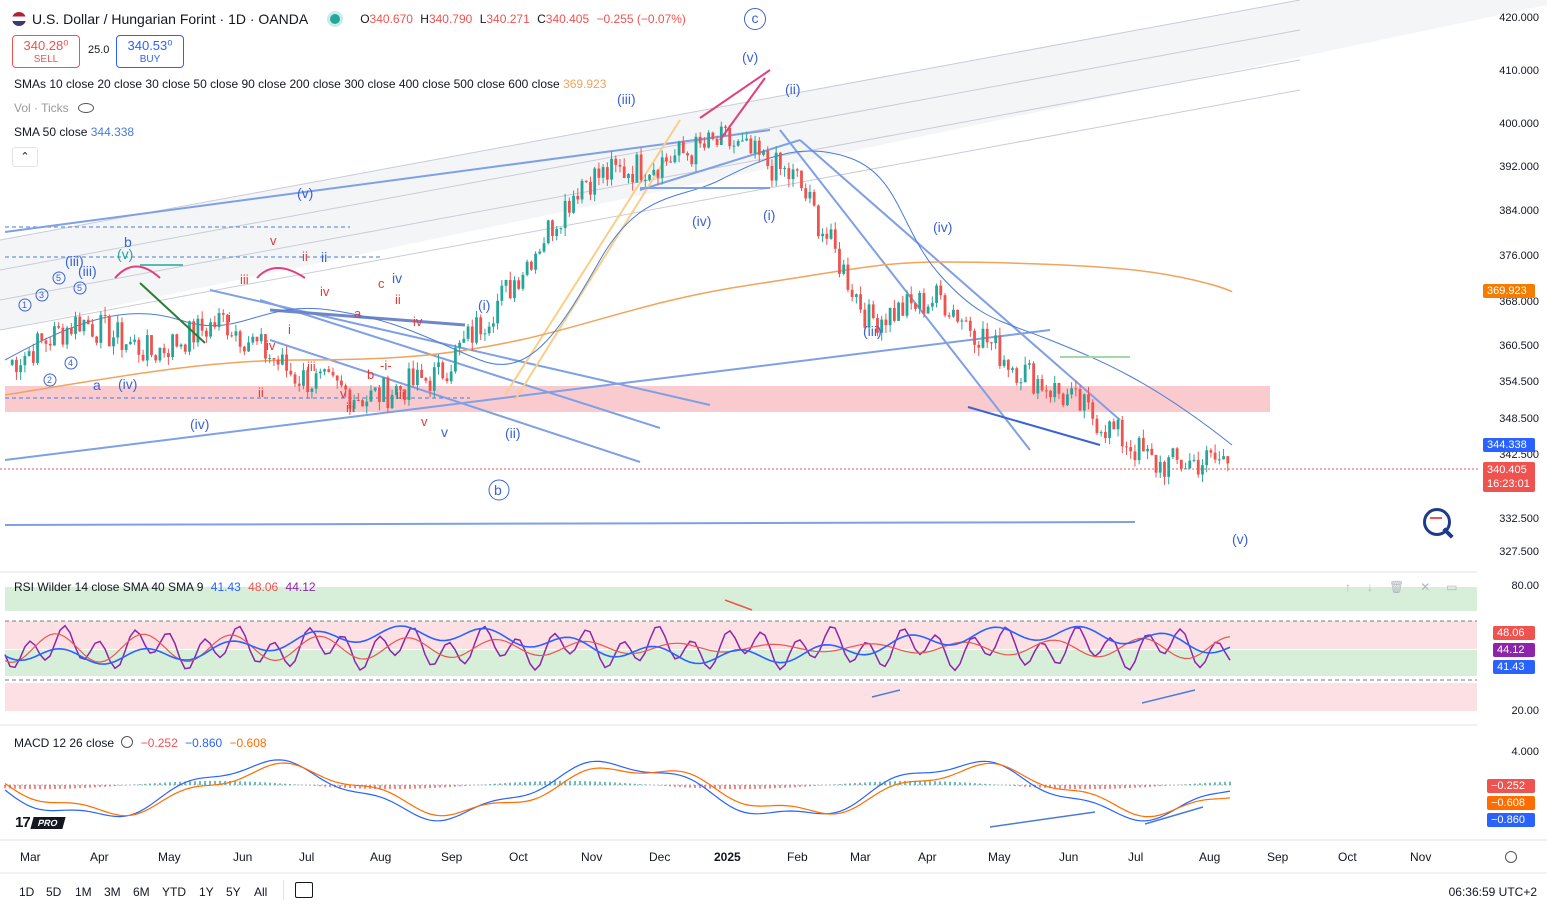 This screenshot has height=908, width=1547. What do you see at coordinates (206, 892) in the screenshot?
I see `range-1y: 1Y` at bounding box center [206, 892].